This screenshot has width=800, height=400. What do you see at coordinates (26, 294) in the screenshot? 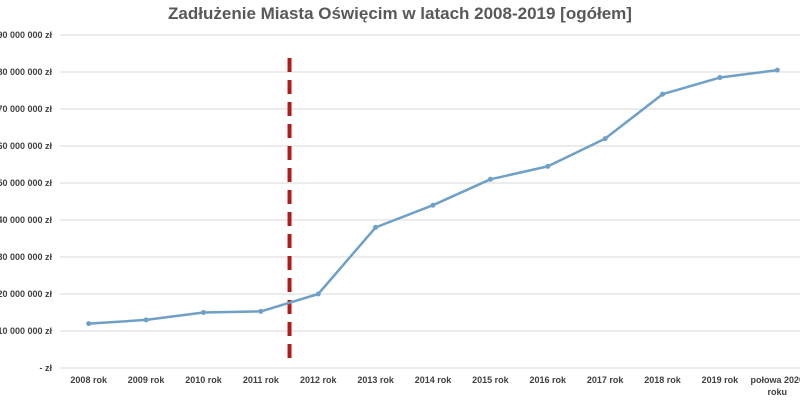
I see `y-tick-label: 20 000 000 zł` at bounding box center [26, 294].